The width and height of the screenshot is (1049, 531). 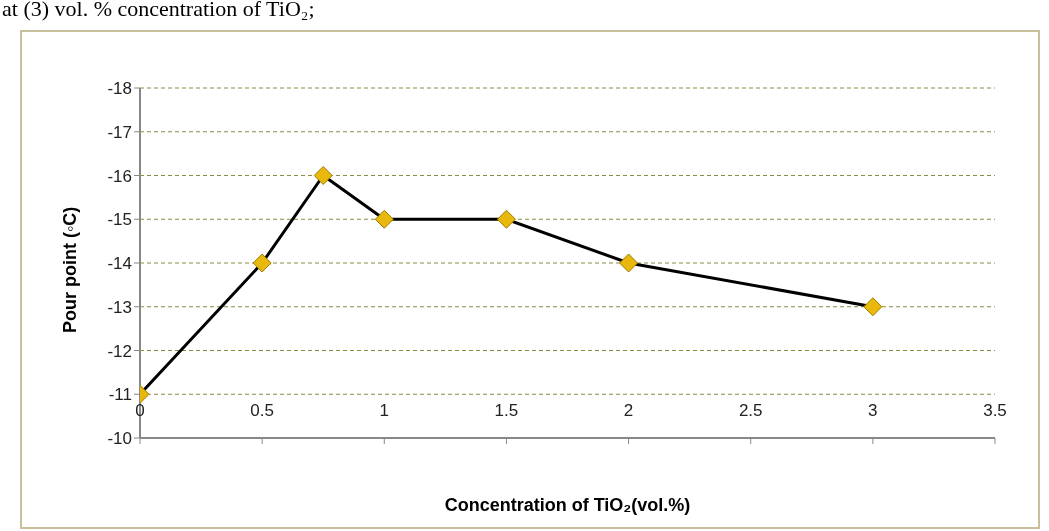 I want to click on text: at (3) vol. % concentration of TiO₂;, so click(x=158, y=11).